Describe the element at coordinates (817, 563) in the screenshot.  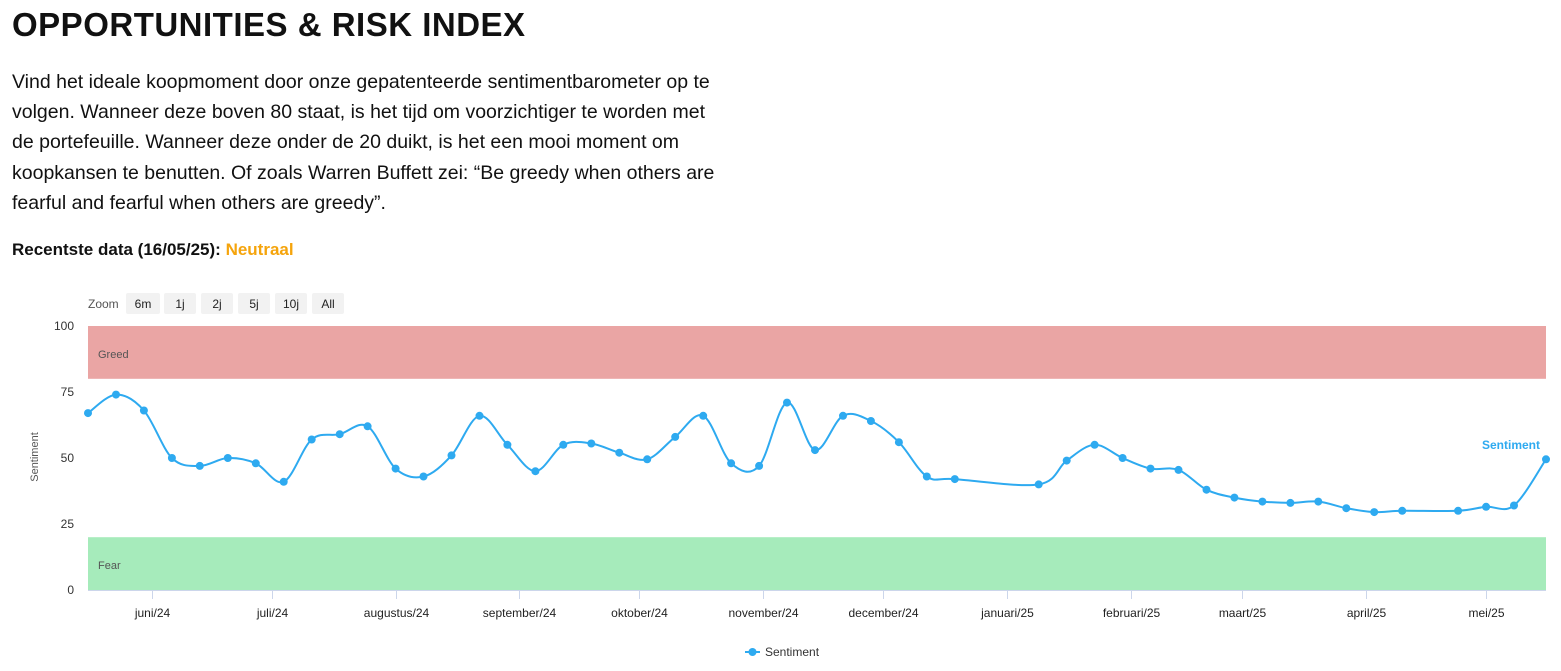
I see `band-fear` at that location.